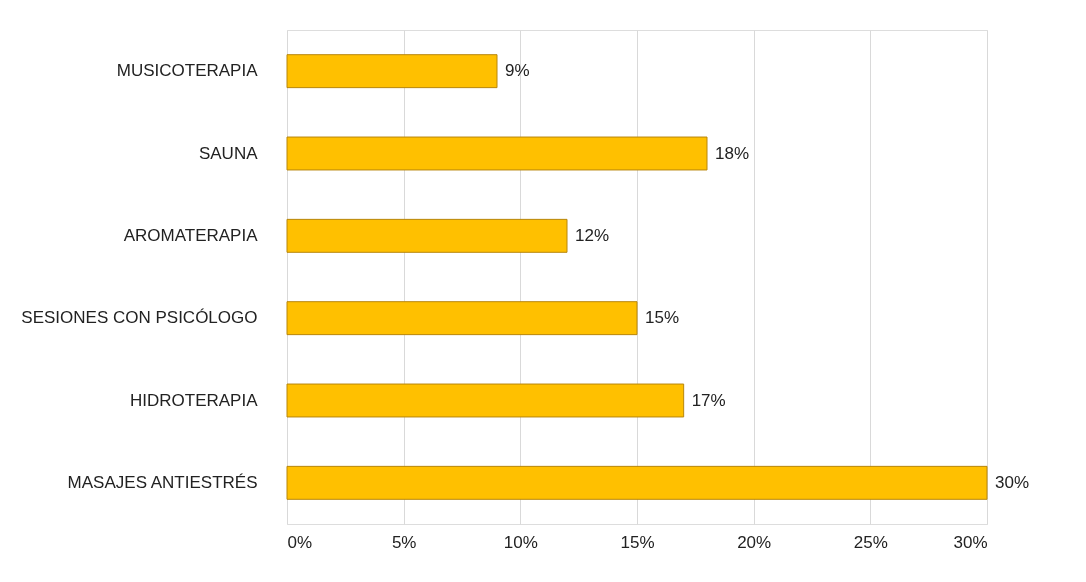  What do you see at coordinates (637, 542) in the screenshot?
I see `x-tick-label: 15%` at bounding box center [637, 542].